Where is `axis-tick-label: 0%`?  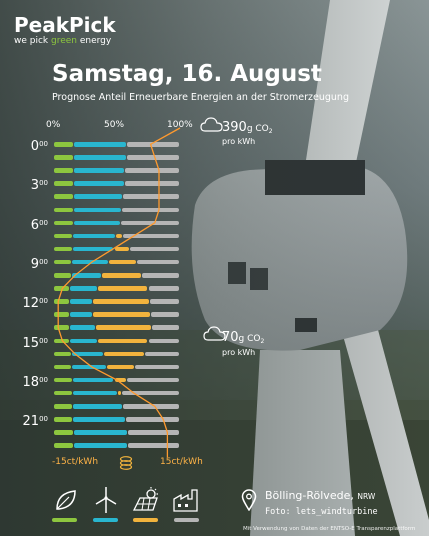
axis-tick-label: 0% is located at coordinates (53, 125).